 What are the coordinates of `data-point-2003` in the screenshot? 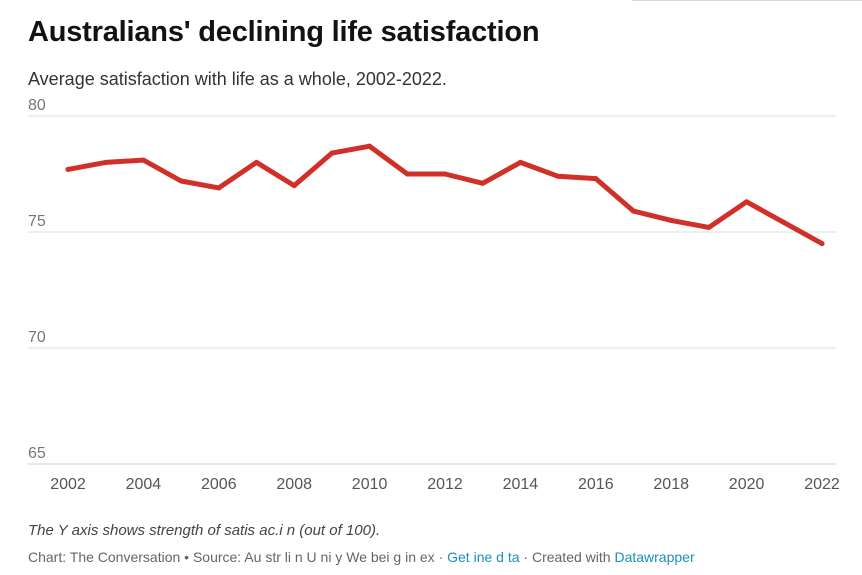 It's located at (106, 162).